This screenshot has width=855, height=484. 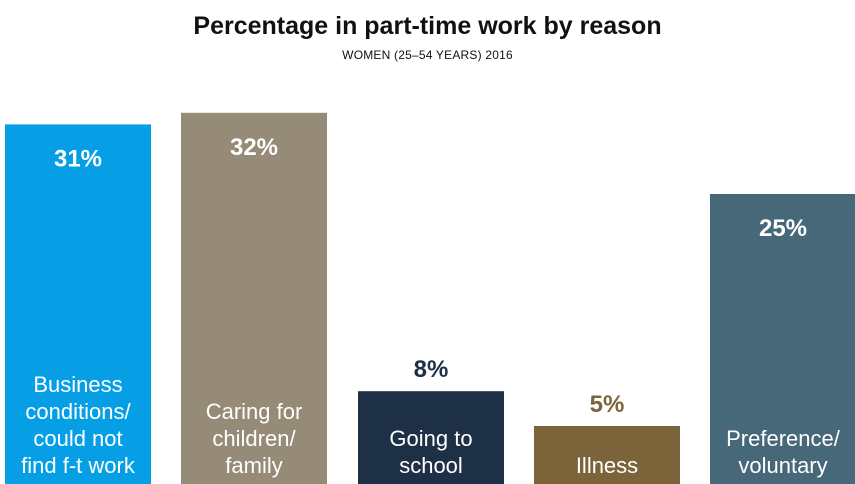 I want to click on category-label-3-line-2: school, so click(x=431, y=465).